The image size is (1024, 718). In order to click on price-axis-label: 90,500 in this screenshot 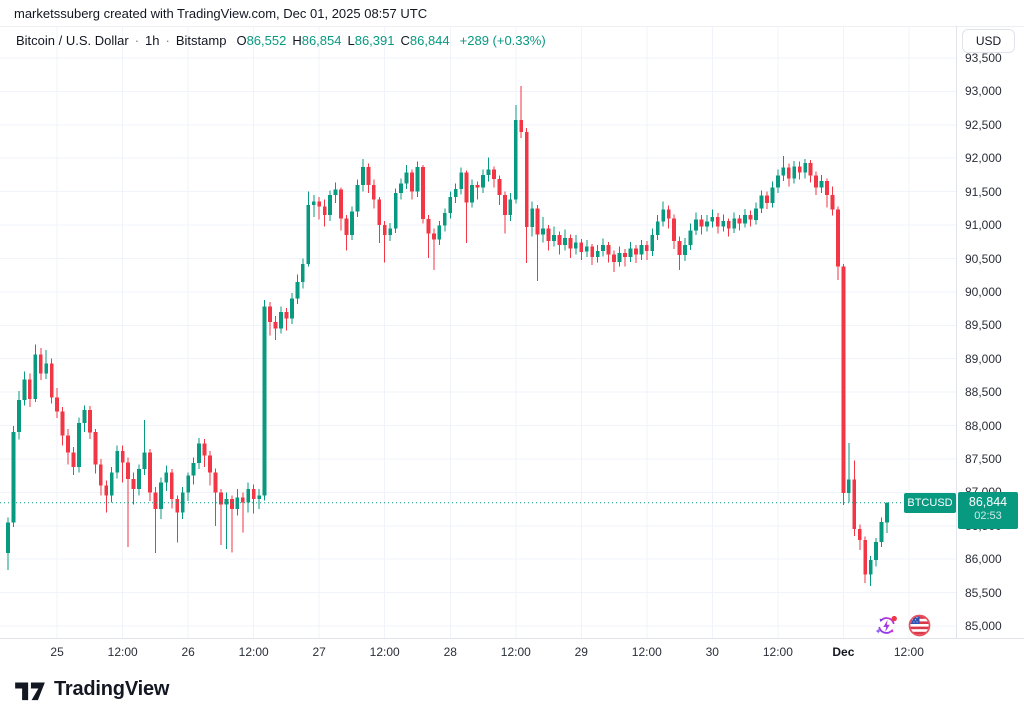, I will do `click(983, 258)`.